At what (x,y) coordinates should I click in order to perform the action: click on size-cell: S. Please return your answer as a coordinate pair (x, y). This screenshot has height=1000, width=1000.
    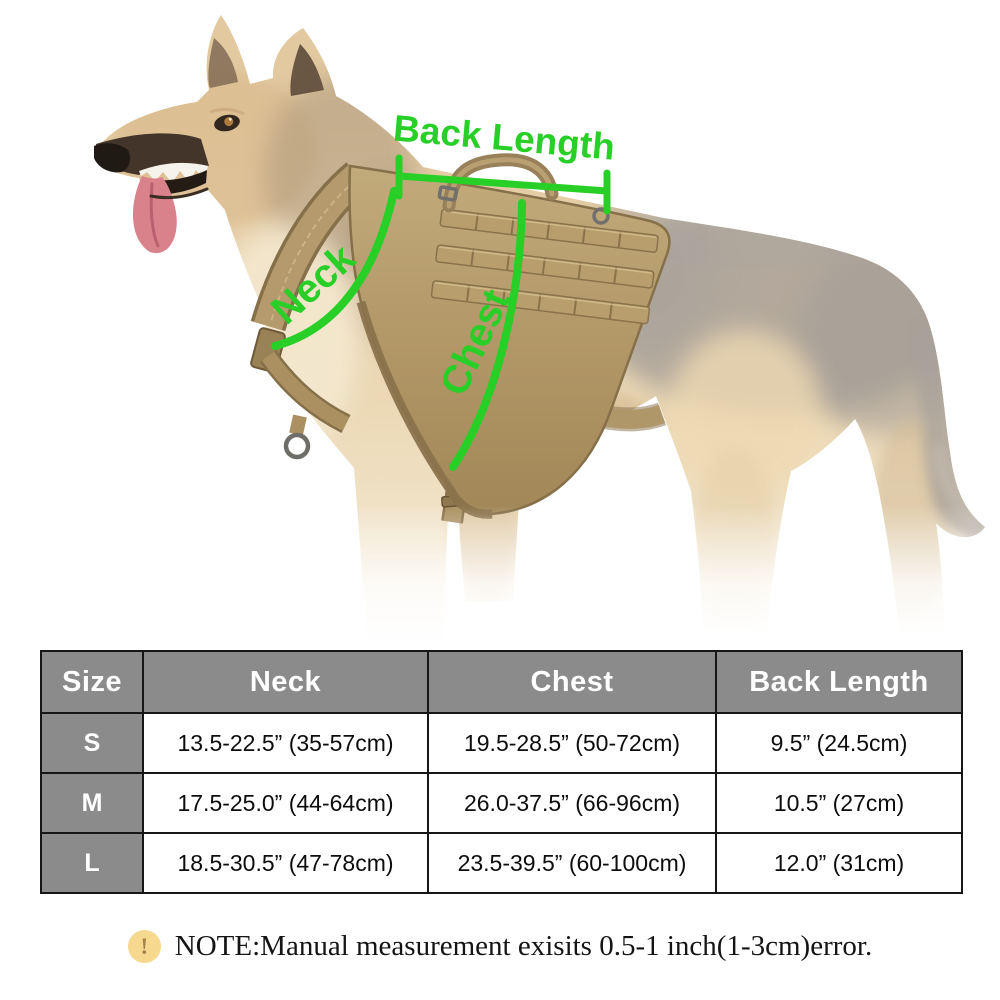
    Looking at the image, I should click on (92, 743).